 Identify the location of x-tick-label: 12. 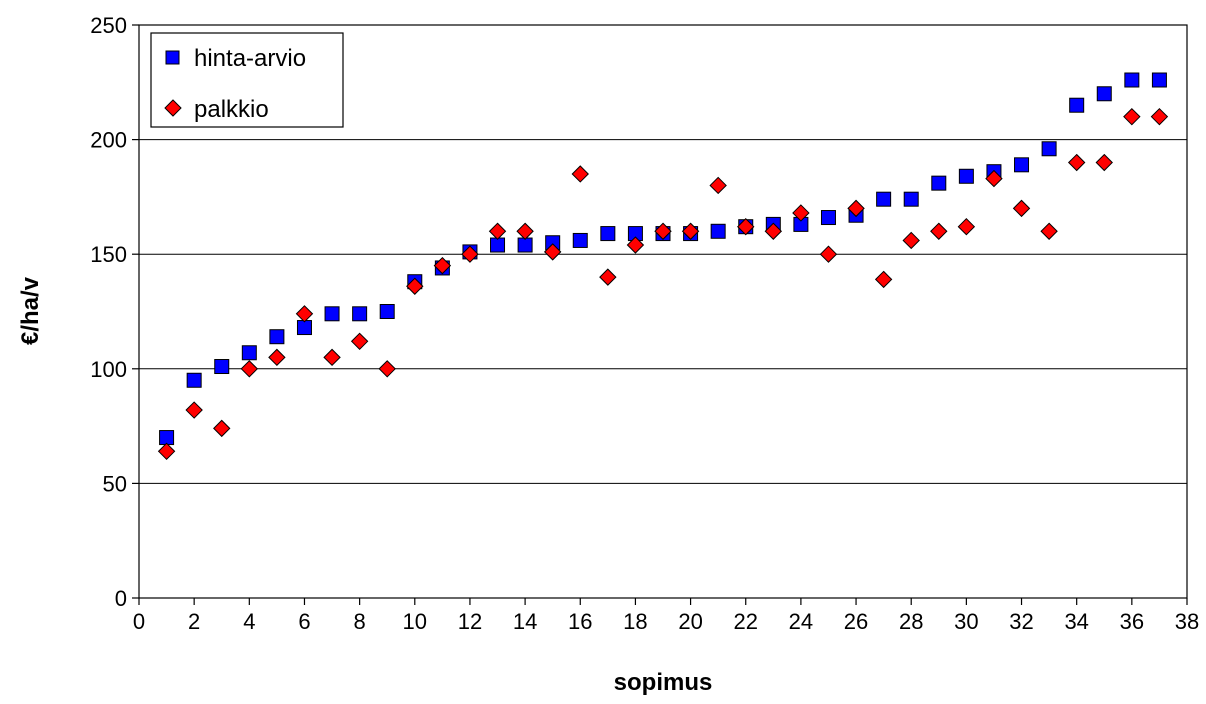
(470, 621).